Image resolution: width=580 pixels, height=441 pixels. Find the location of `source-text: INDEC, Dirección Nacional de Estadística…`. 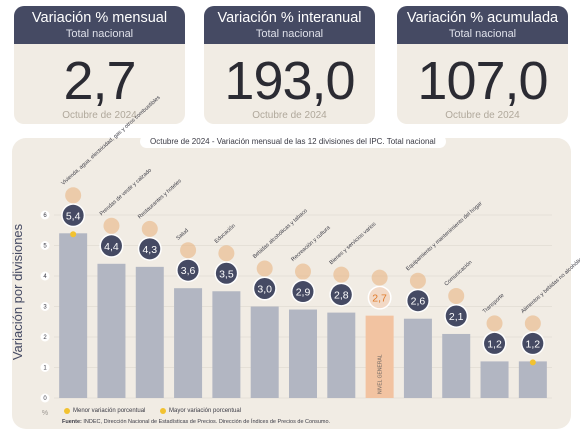

source-text: INDEC, Dirección Nacional de Estadística… is located at coordinates (207, 422).